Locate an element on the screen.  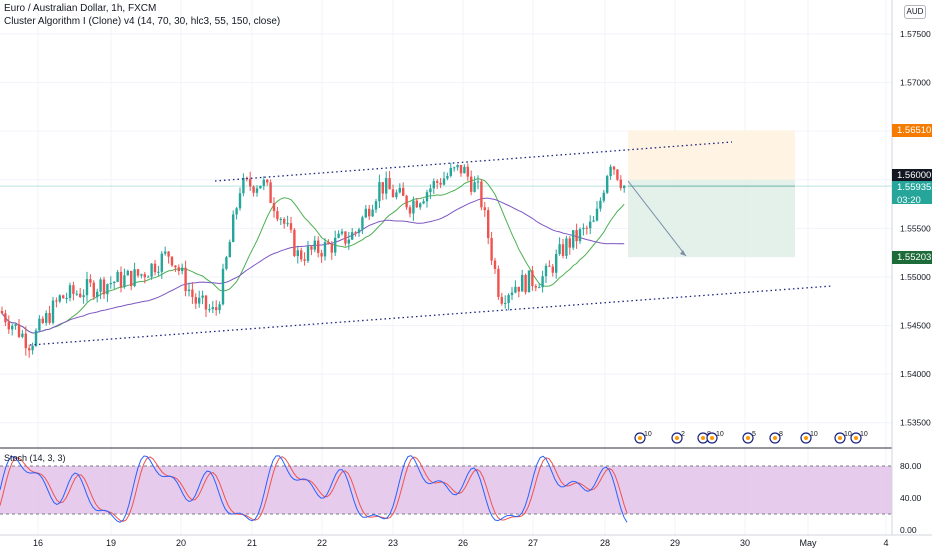
stoch-k-line is located at coordinates (314, 489).